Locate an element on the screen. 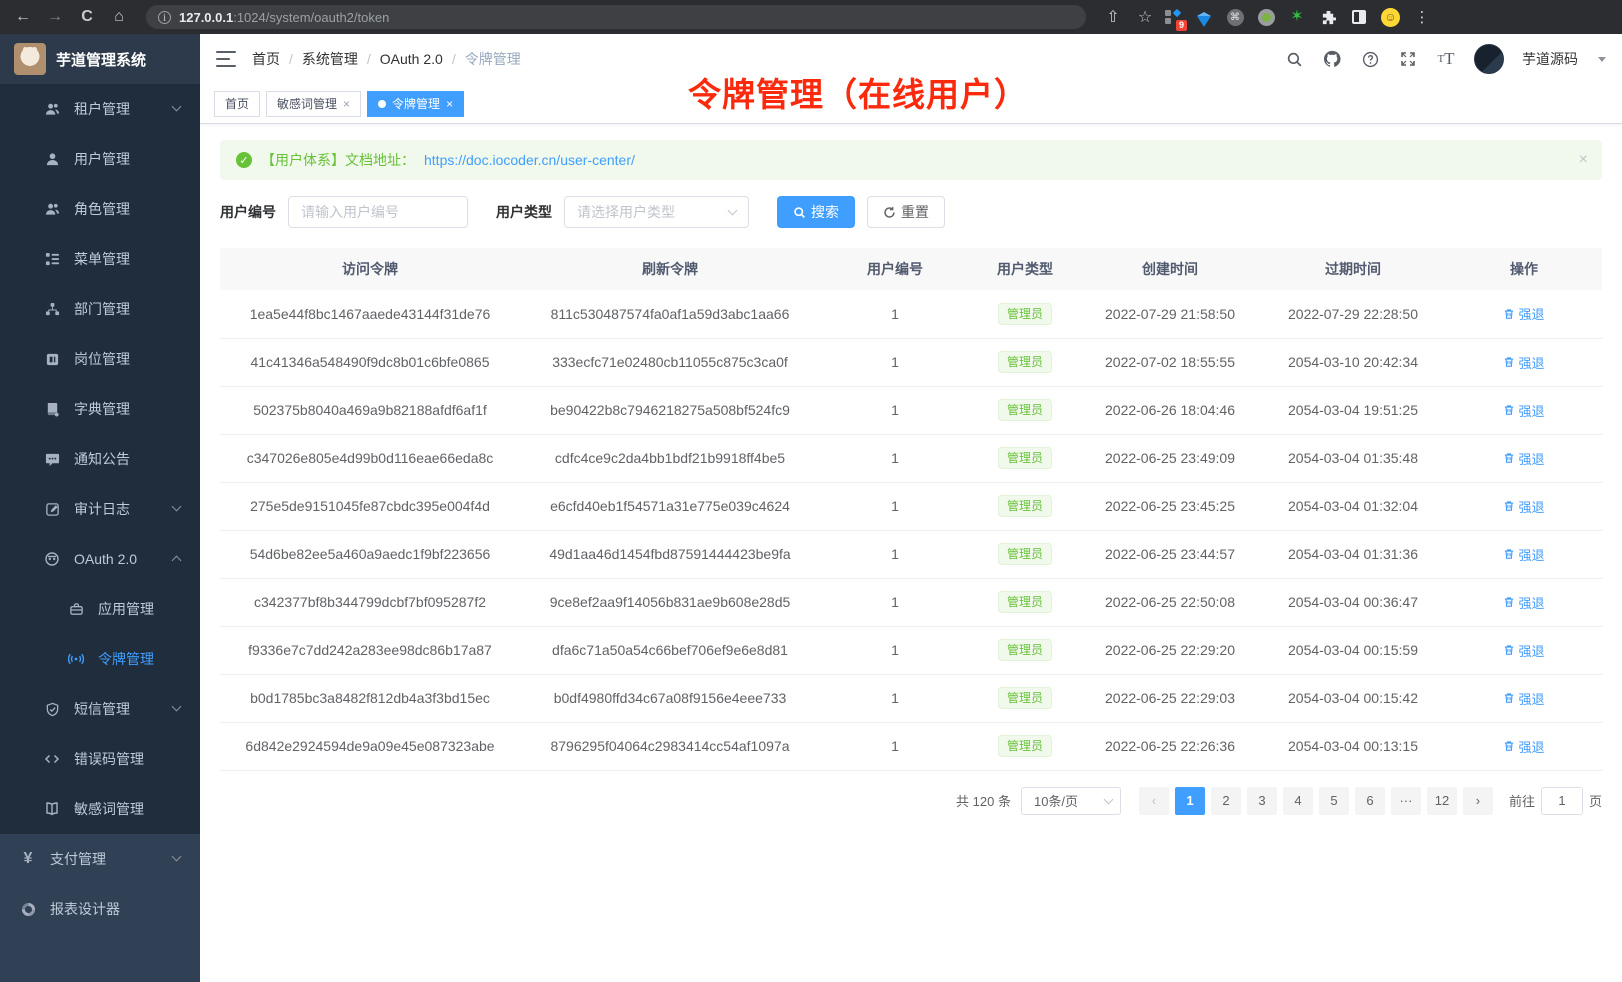 The image size is (1622, 982). sidebar-item-pay: ¥ 支付管理 is located at coordinates (100, 859).